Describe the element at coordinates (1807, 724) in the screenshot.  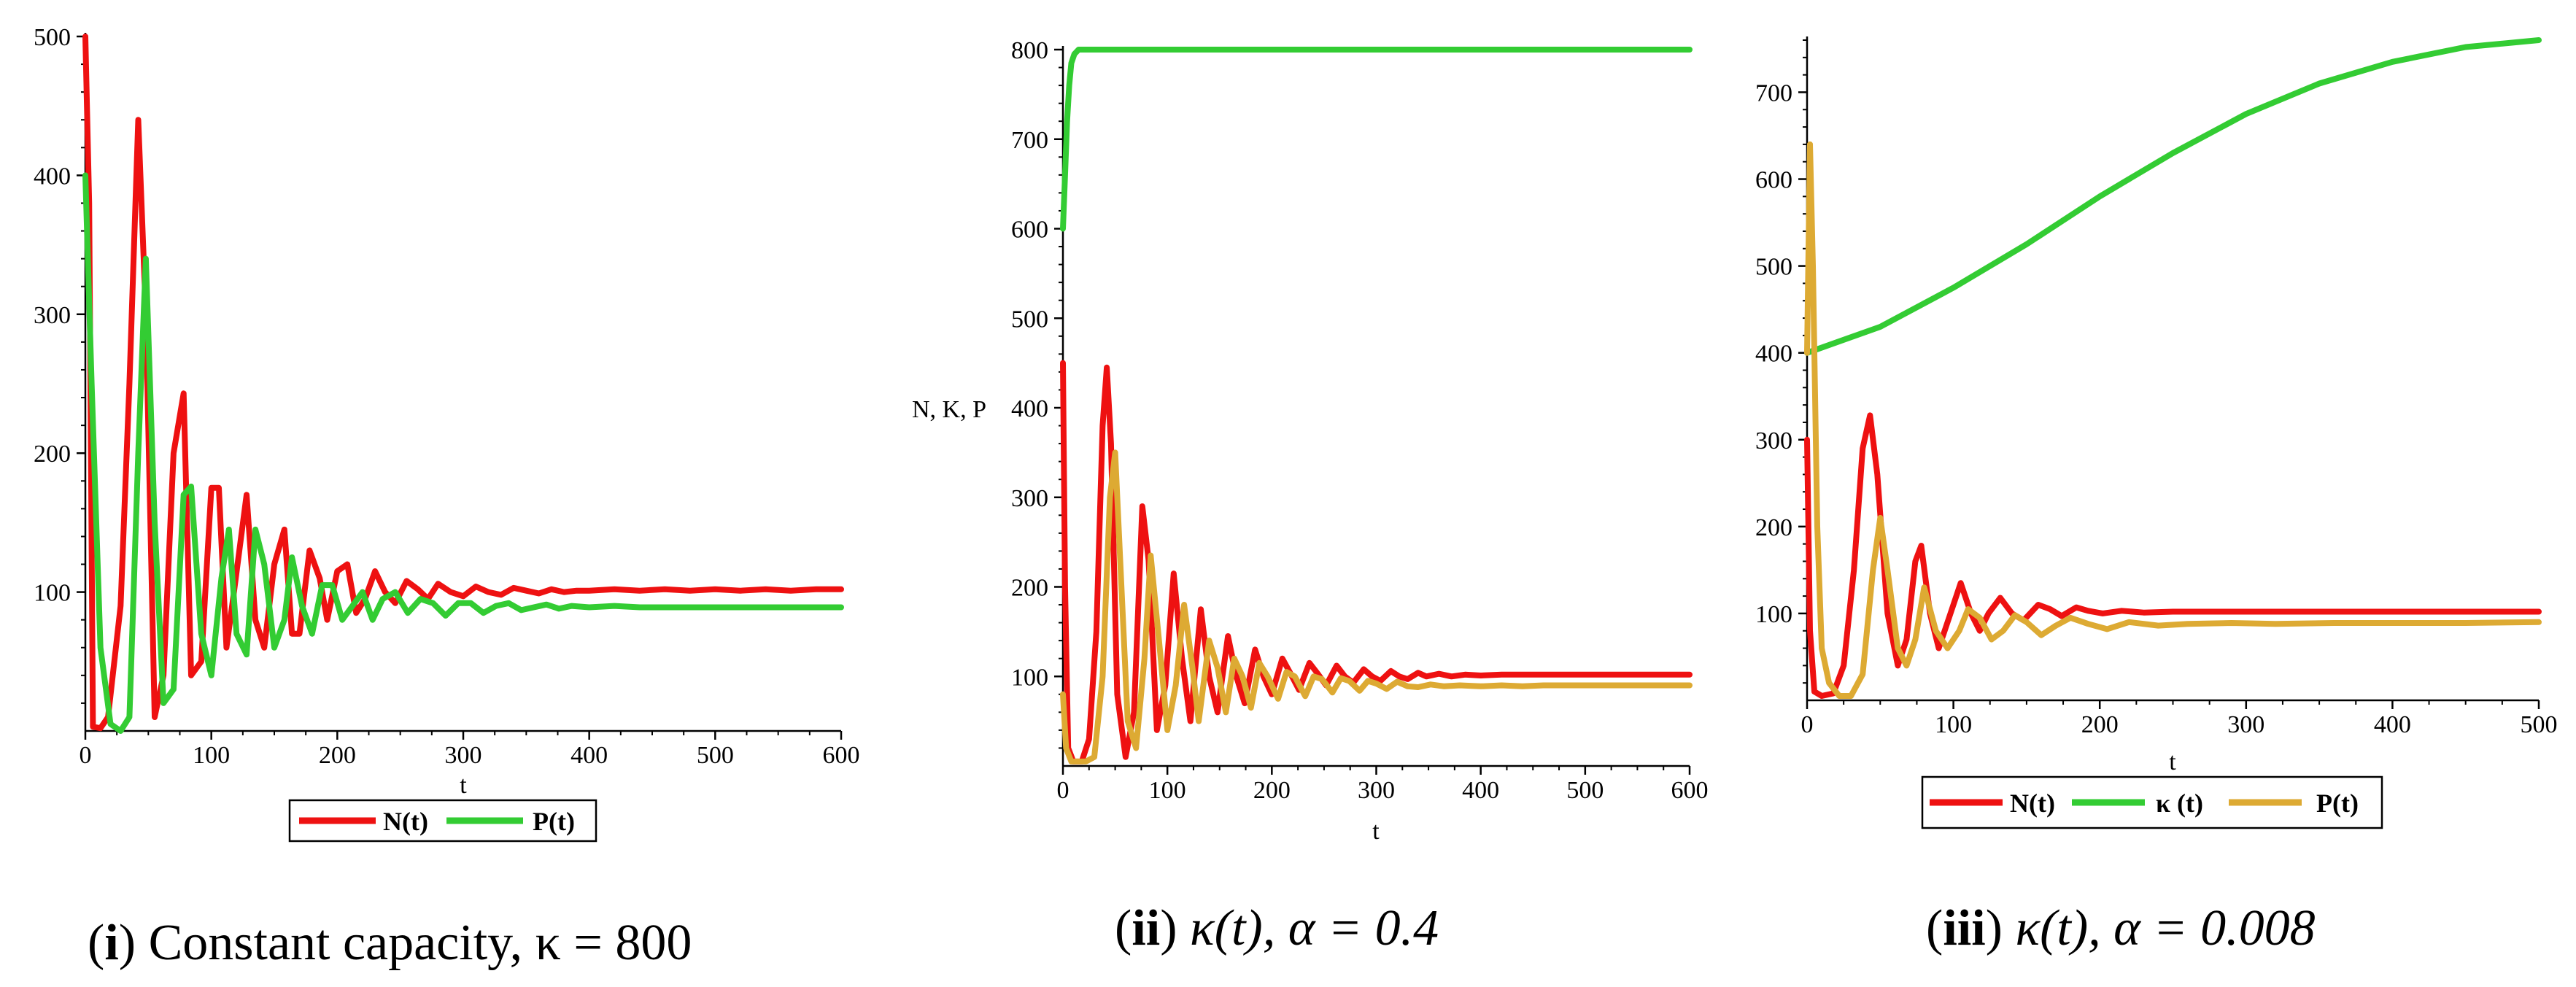
I see `chart-iii-xtick-label: 0` at that location.